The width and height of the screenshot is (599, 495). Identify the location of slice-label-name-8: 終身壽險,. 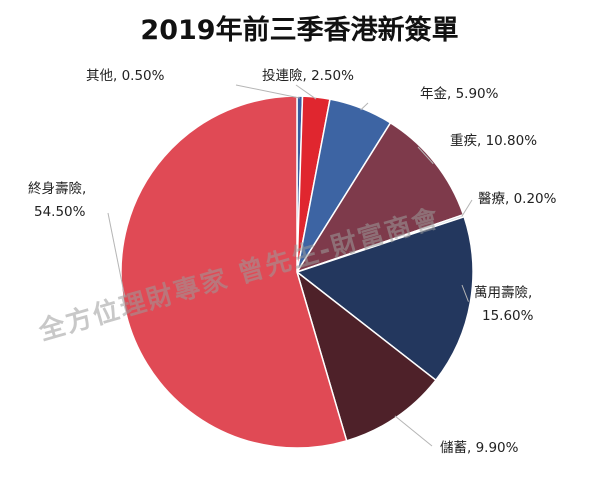
(57, 189).